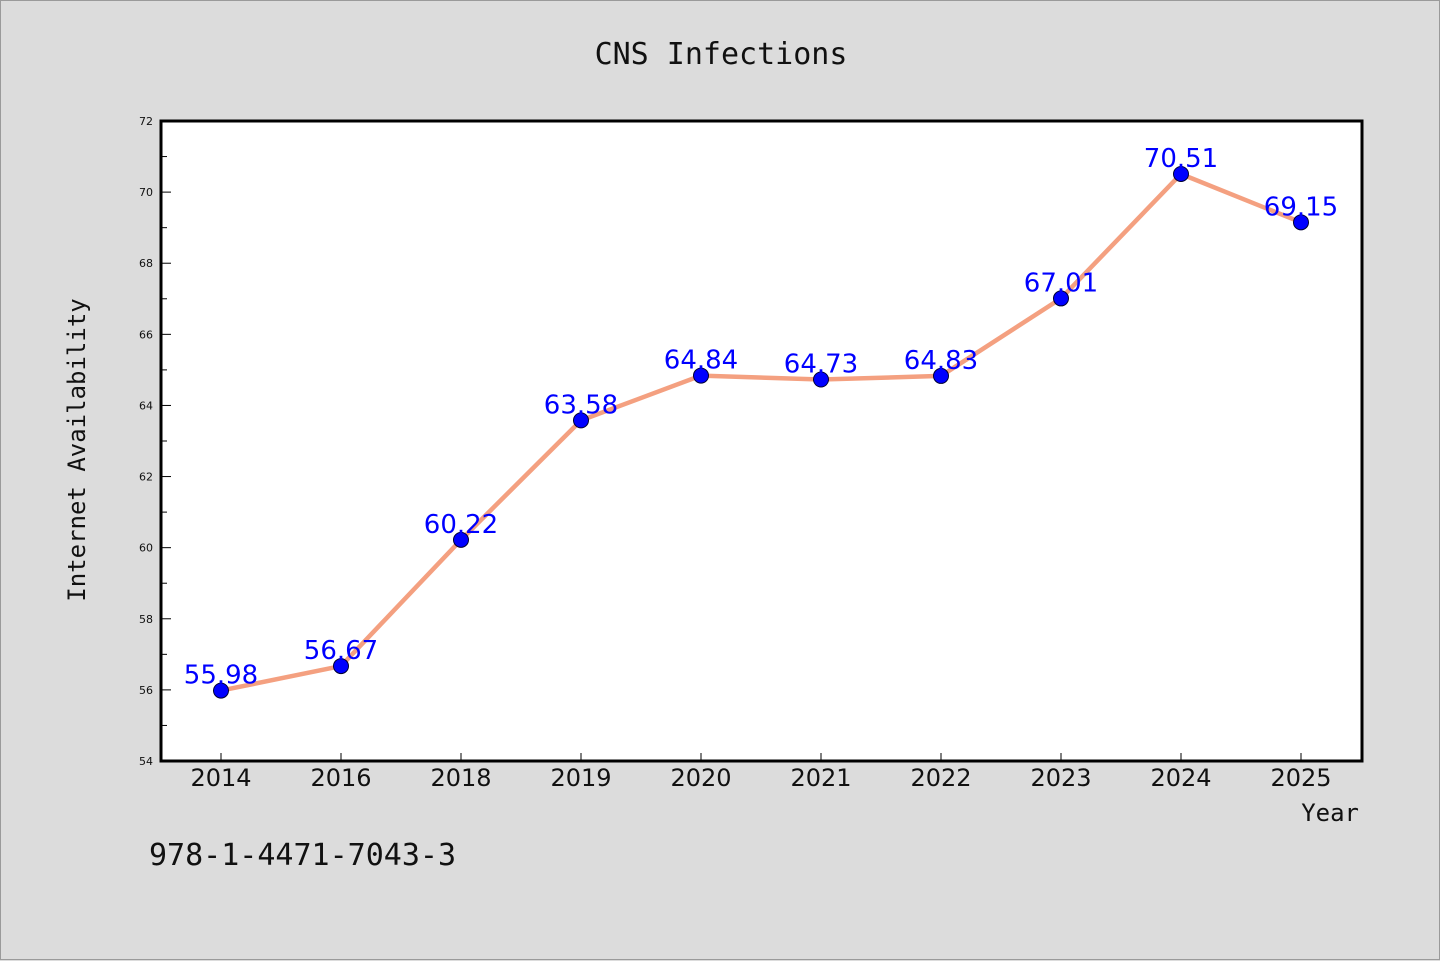 The image size is (1440, 961). Describe the element at coordinates (820, 778) in the screenshot. I see `x-tick-label: 2021` at that location.